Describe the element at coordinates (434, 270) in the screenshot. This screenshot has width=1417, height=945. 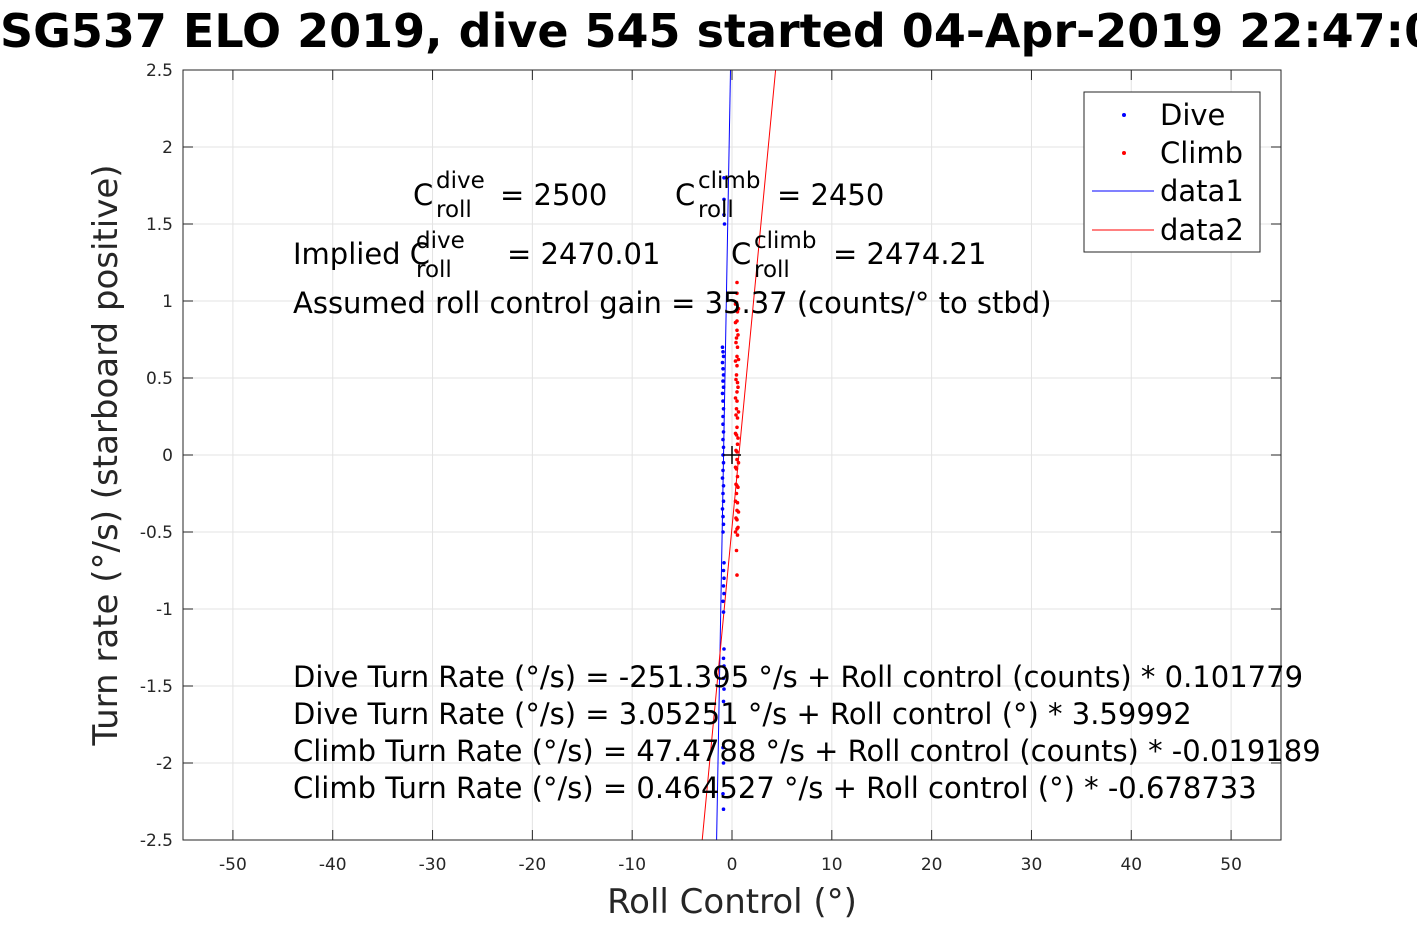
I see `implied-dive-sub: roll` at that location.